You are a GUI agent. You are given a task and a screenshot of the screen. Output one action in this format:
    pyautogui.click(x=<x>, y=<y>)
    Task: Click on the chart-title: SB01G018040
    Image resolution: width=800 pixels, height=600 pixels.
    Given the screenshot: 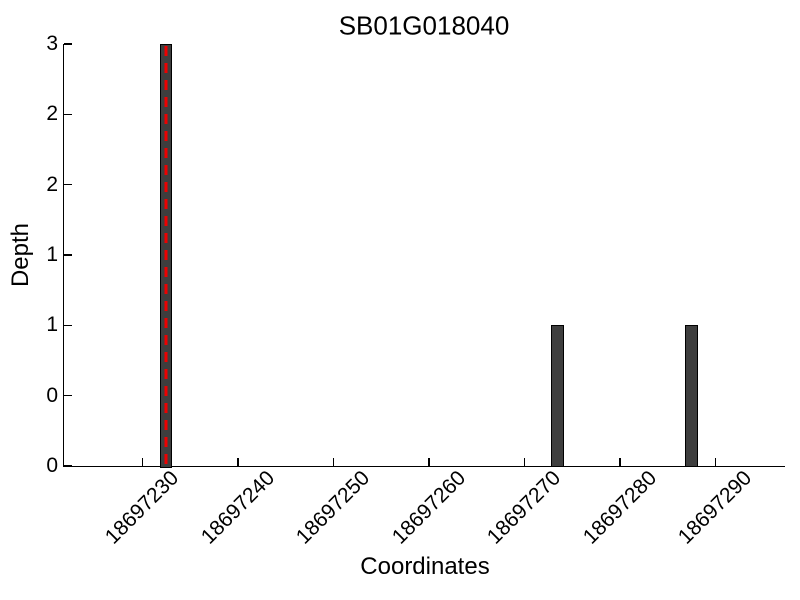 What is the action you would take?
    pyautogui.click(x=424, y=25)
    